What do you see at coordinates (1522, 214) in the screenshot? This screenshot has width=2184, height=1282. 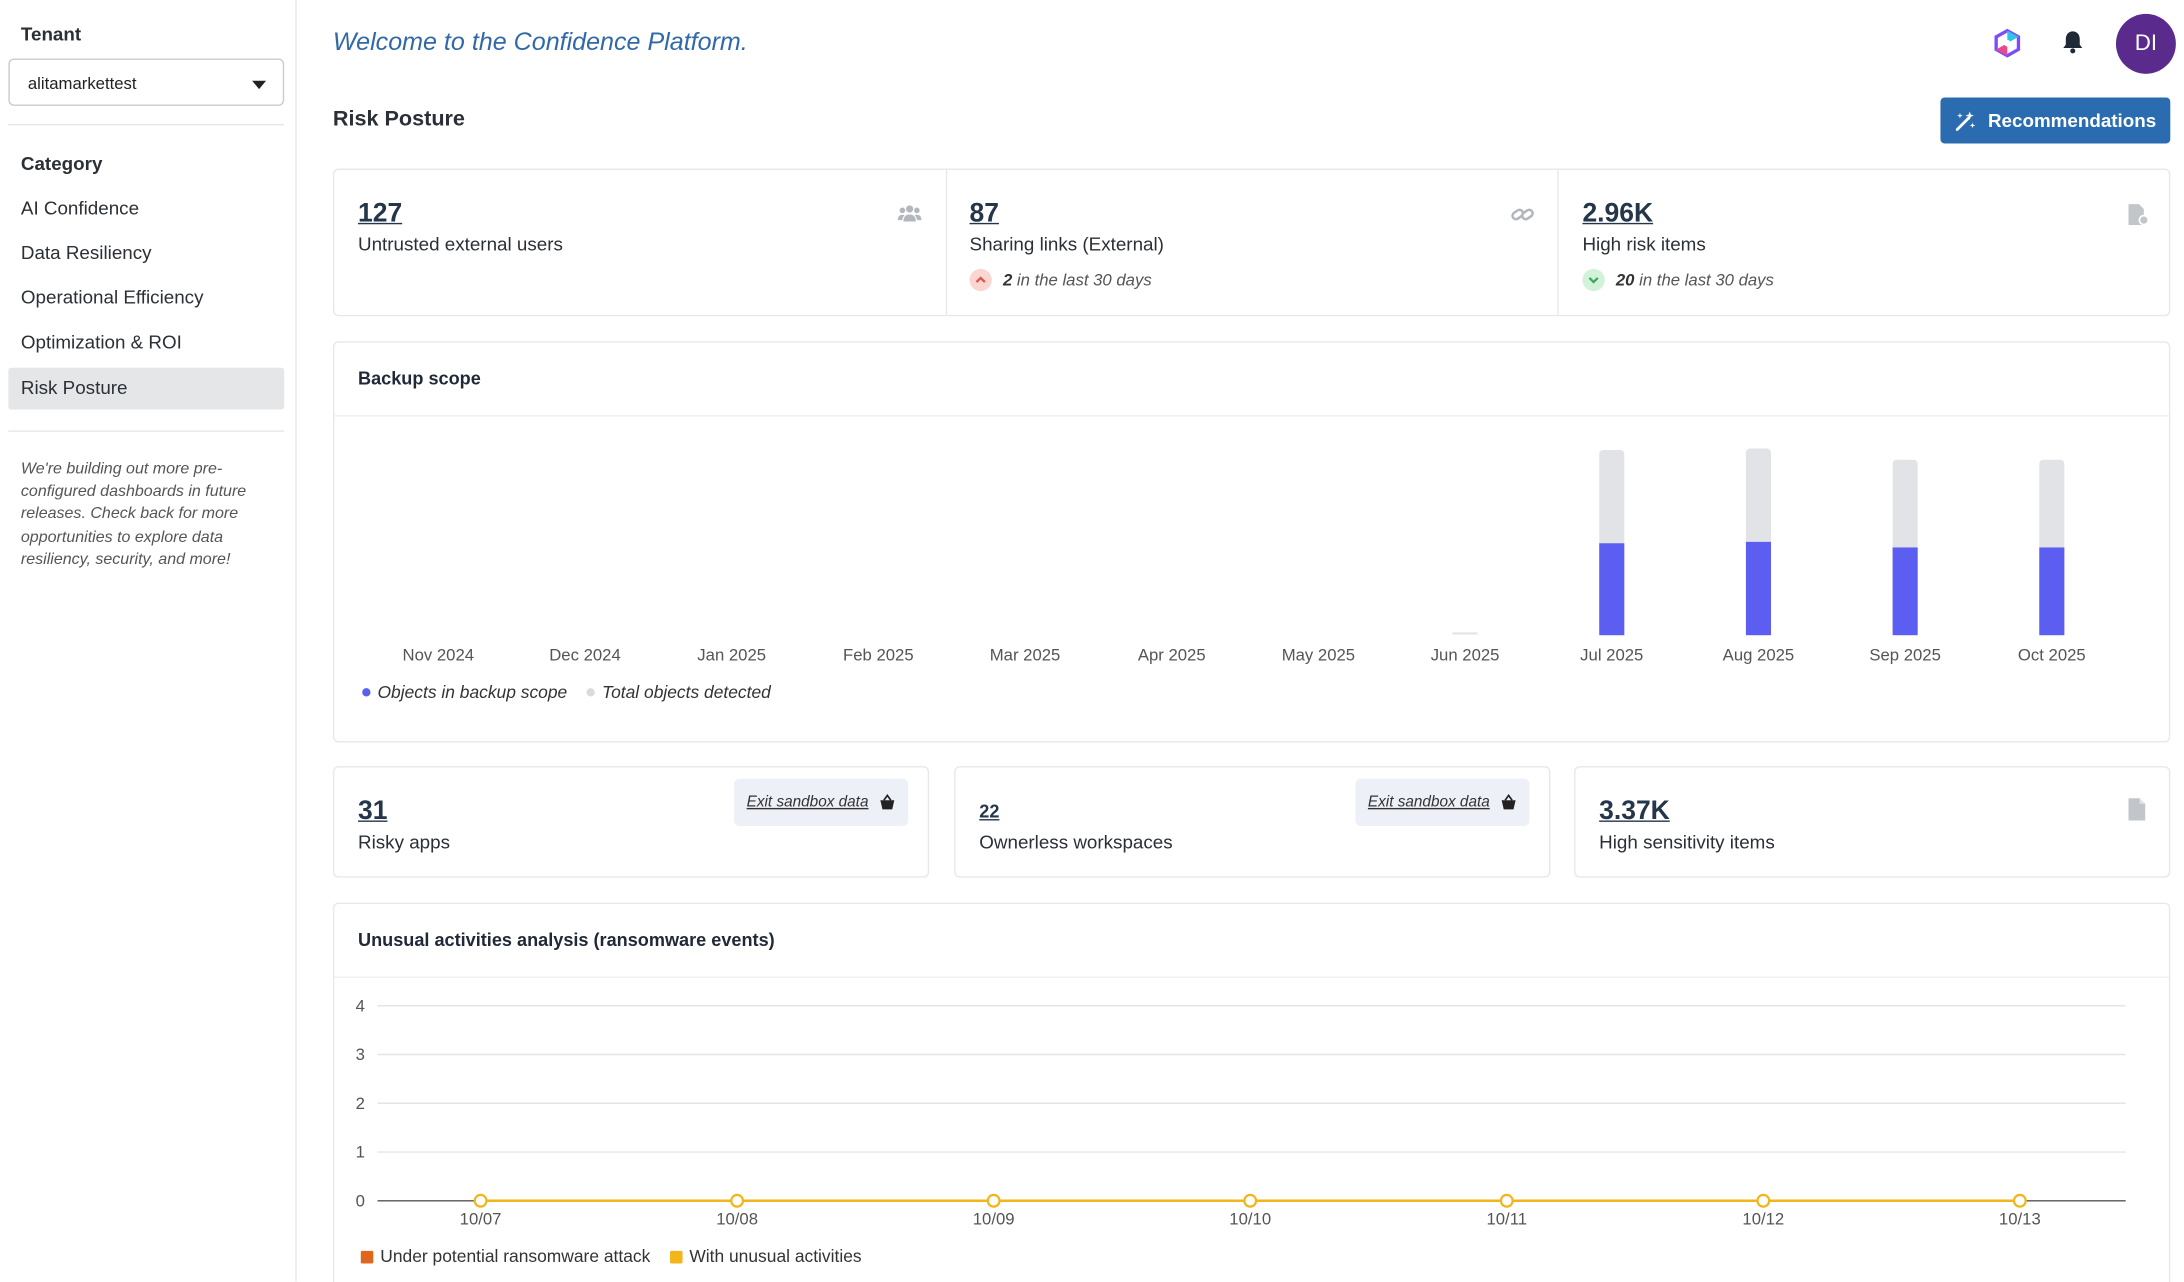 I see `link-icon` at bounding box center [1522, 214].